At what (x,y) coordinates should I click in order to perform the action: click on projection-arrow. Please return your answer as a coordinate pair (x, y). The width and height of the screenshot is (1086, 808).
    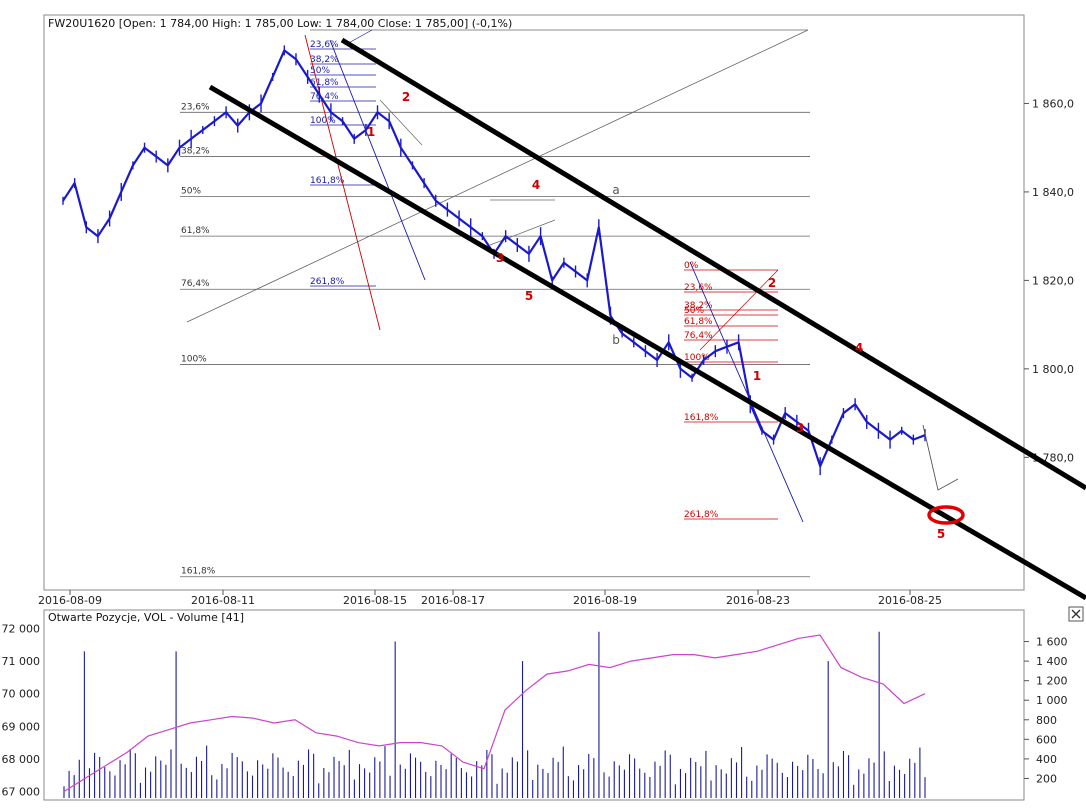
    Looking at the image, I should click on (940, 457).